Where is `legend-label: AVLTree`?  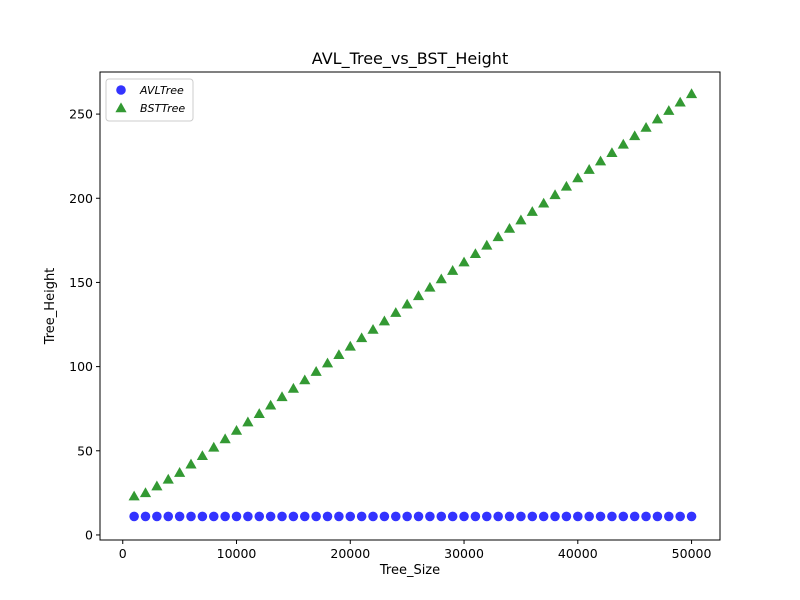 legend-label: AVLTree is located at coordinates (161, 90).